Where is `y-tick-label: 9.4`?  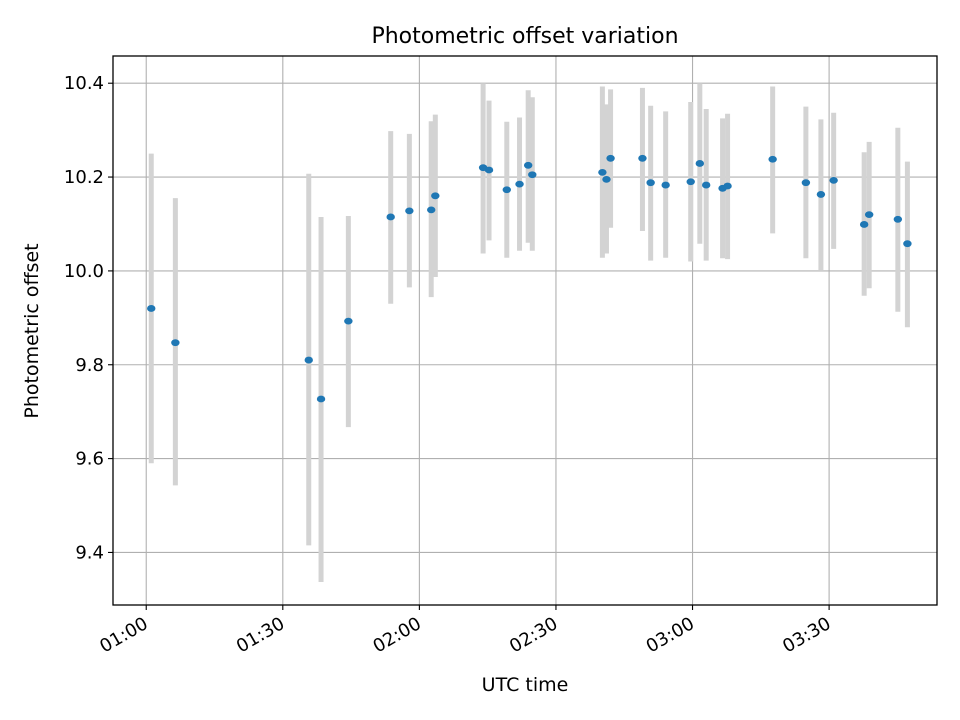 y-tick-label: 9.4 is located at coordinates (89, 552).